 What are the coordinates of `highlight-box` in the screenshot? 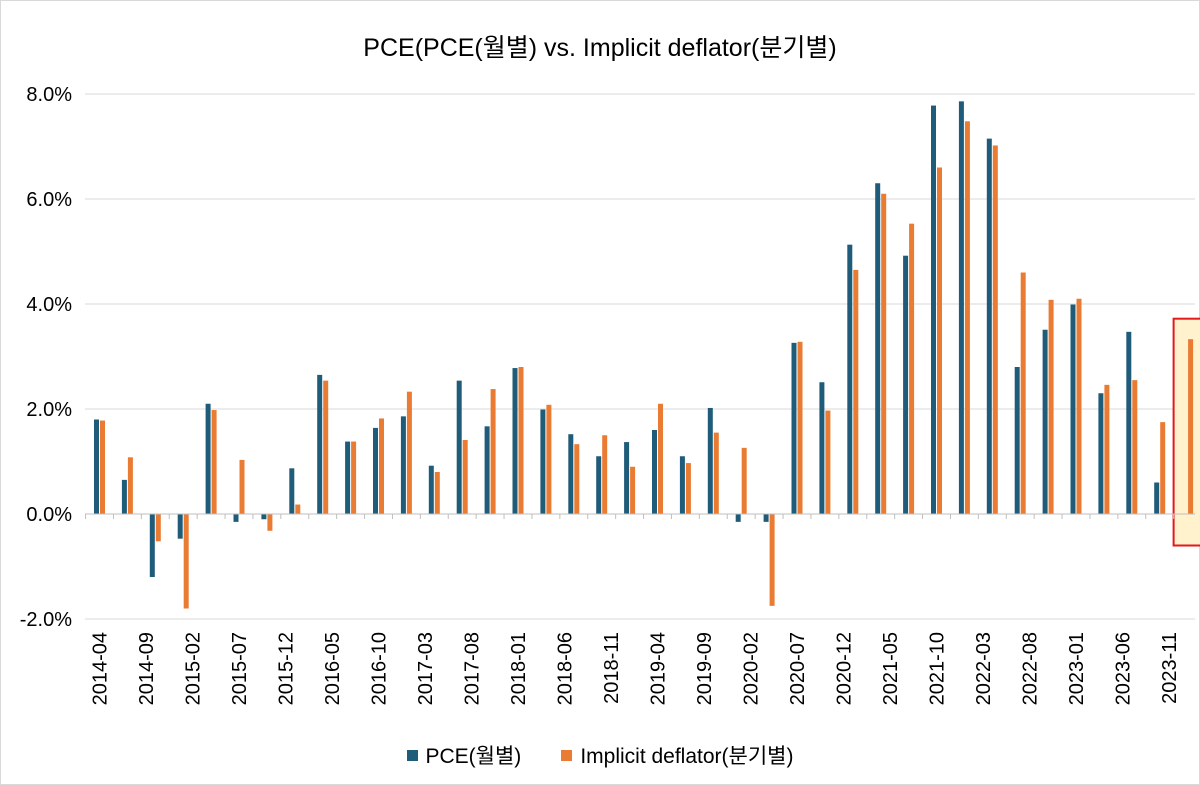 It's located at (1186, 432).